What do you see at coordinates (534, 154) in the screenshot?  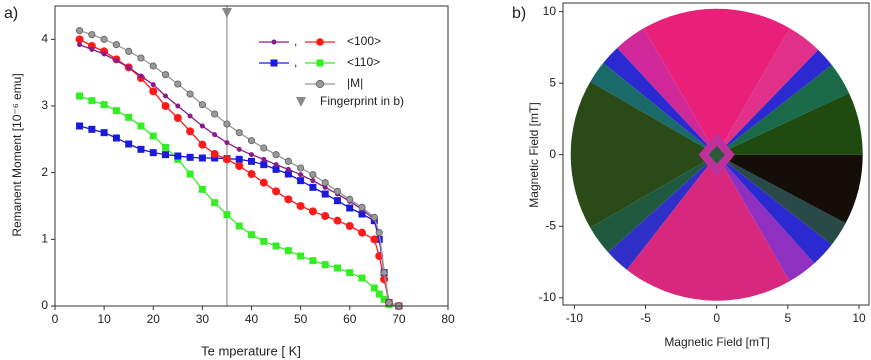 I see `y-axis-label: Magnetic Field [mT]` at bounding box center [534, 154].